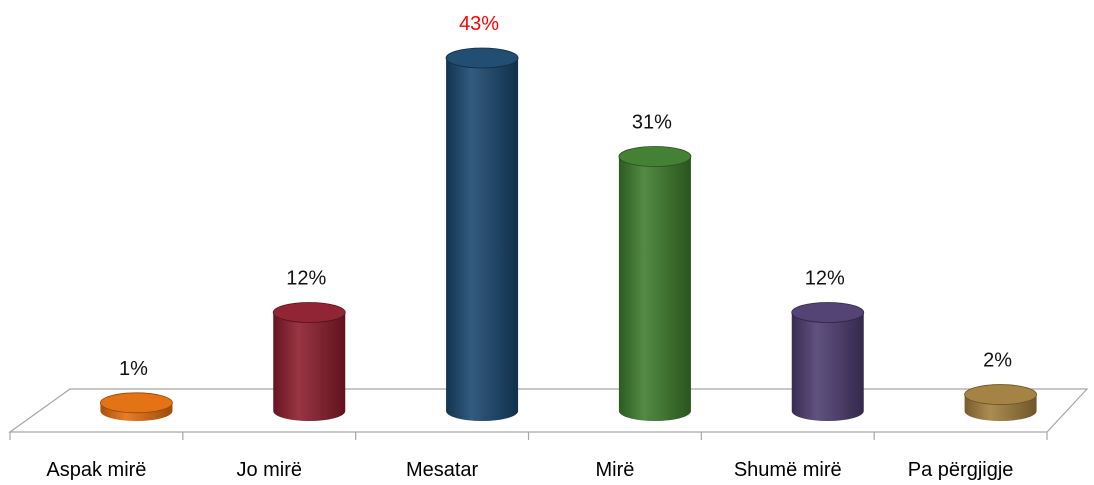  I want to click on data-label: 2%, so click(997, 361).